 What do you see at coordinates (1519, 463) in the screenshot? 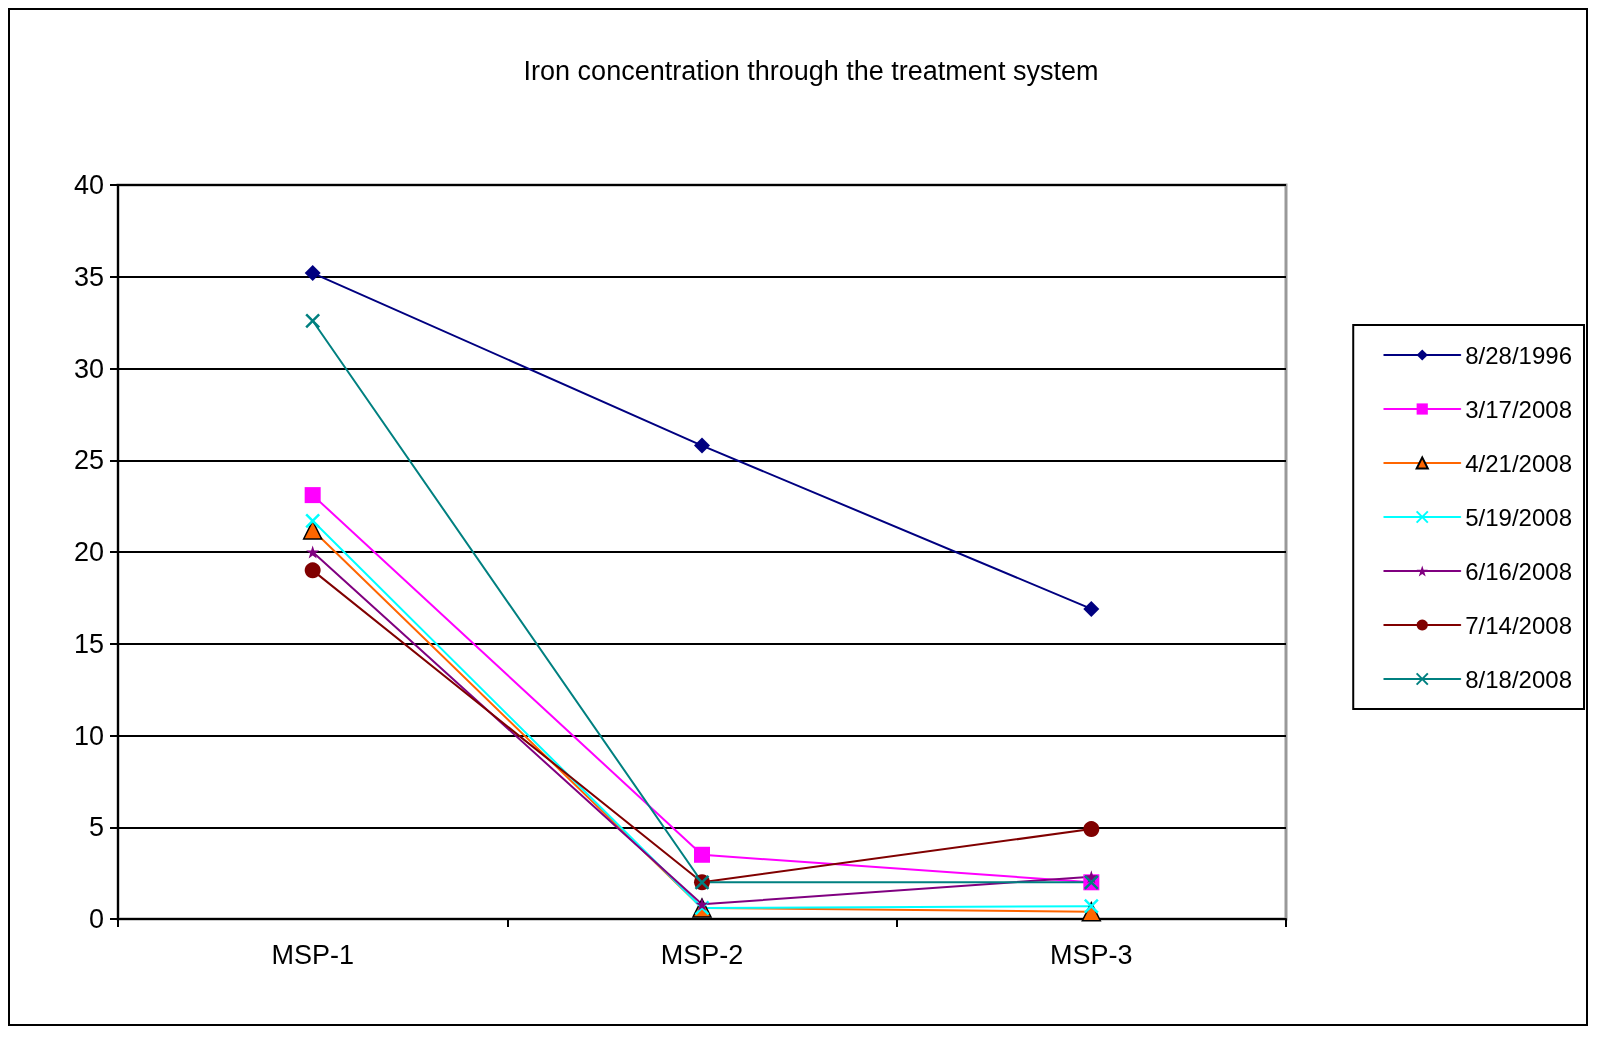
I see `legend-label: 4/21/2008` at bounding box center [1519, 463].